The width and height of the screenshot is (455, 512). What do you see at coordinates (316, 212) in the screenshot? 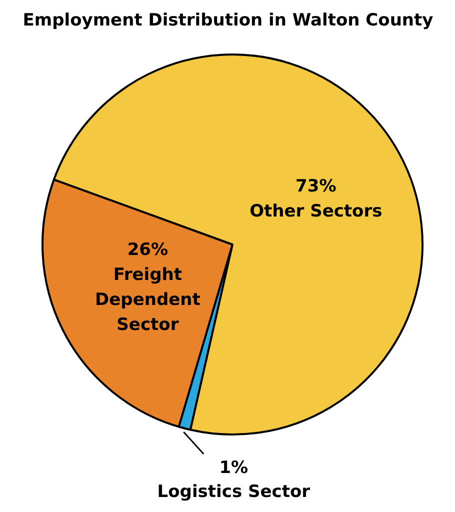
I see `slice-label: Other Sectors` at bounding box center [316, 212].